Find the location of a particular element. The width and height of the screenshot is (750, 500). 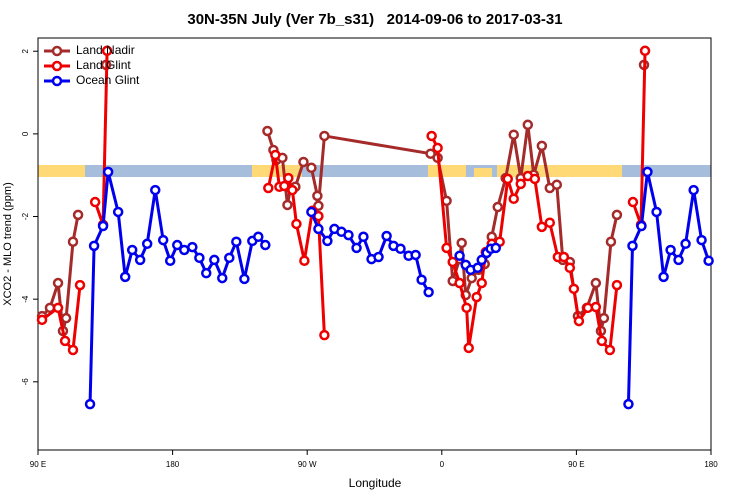

legend-marker is located at coordinates (57, 81).